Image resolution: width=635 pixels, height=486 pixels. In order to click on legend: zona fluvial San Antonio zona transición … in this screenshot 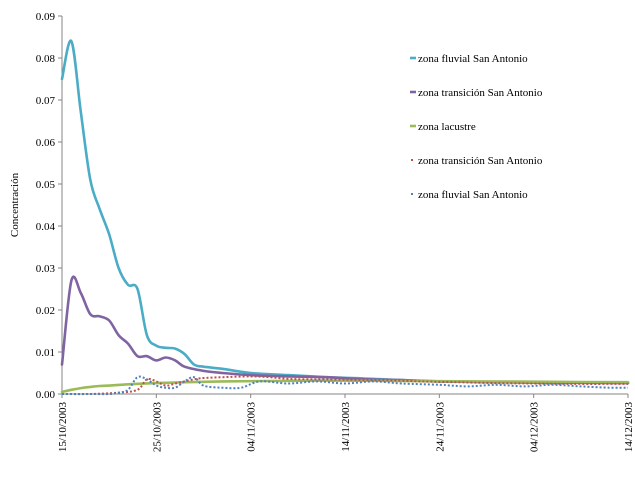, I will do `click(483, 123)`.